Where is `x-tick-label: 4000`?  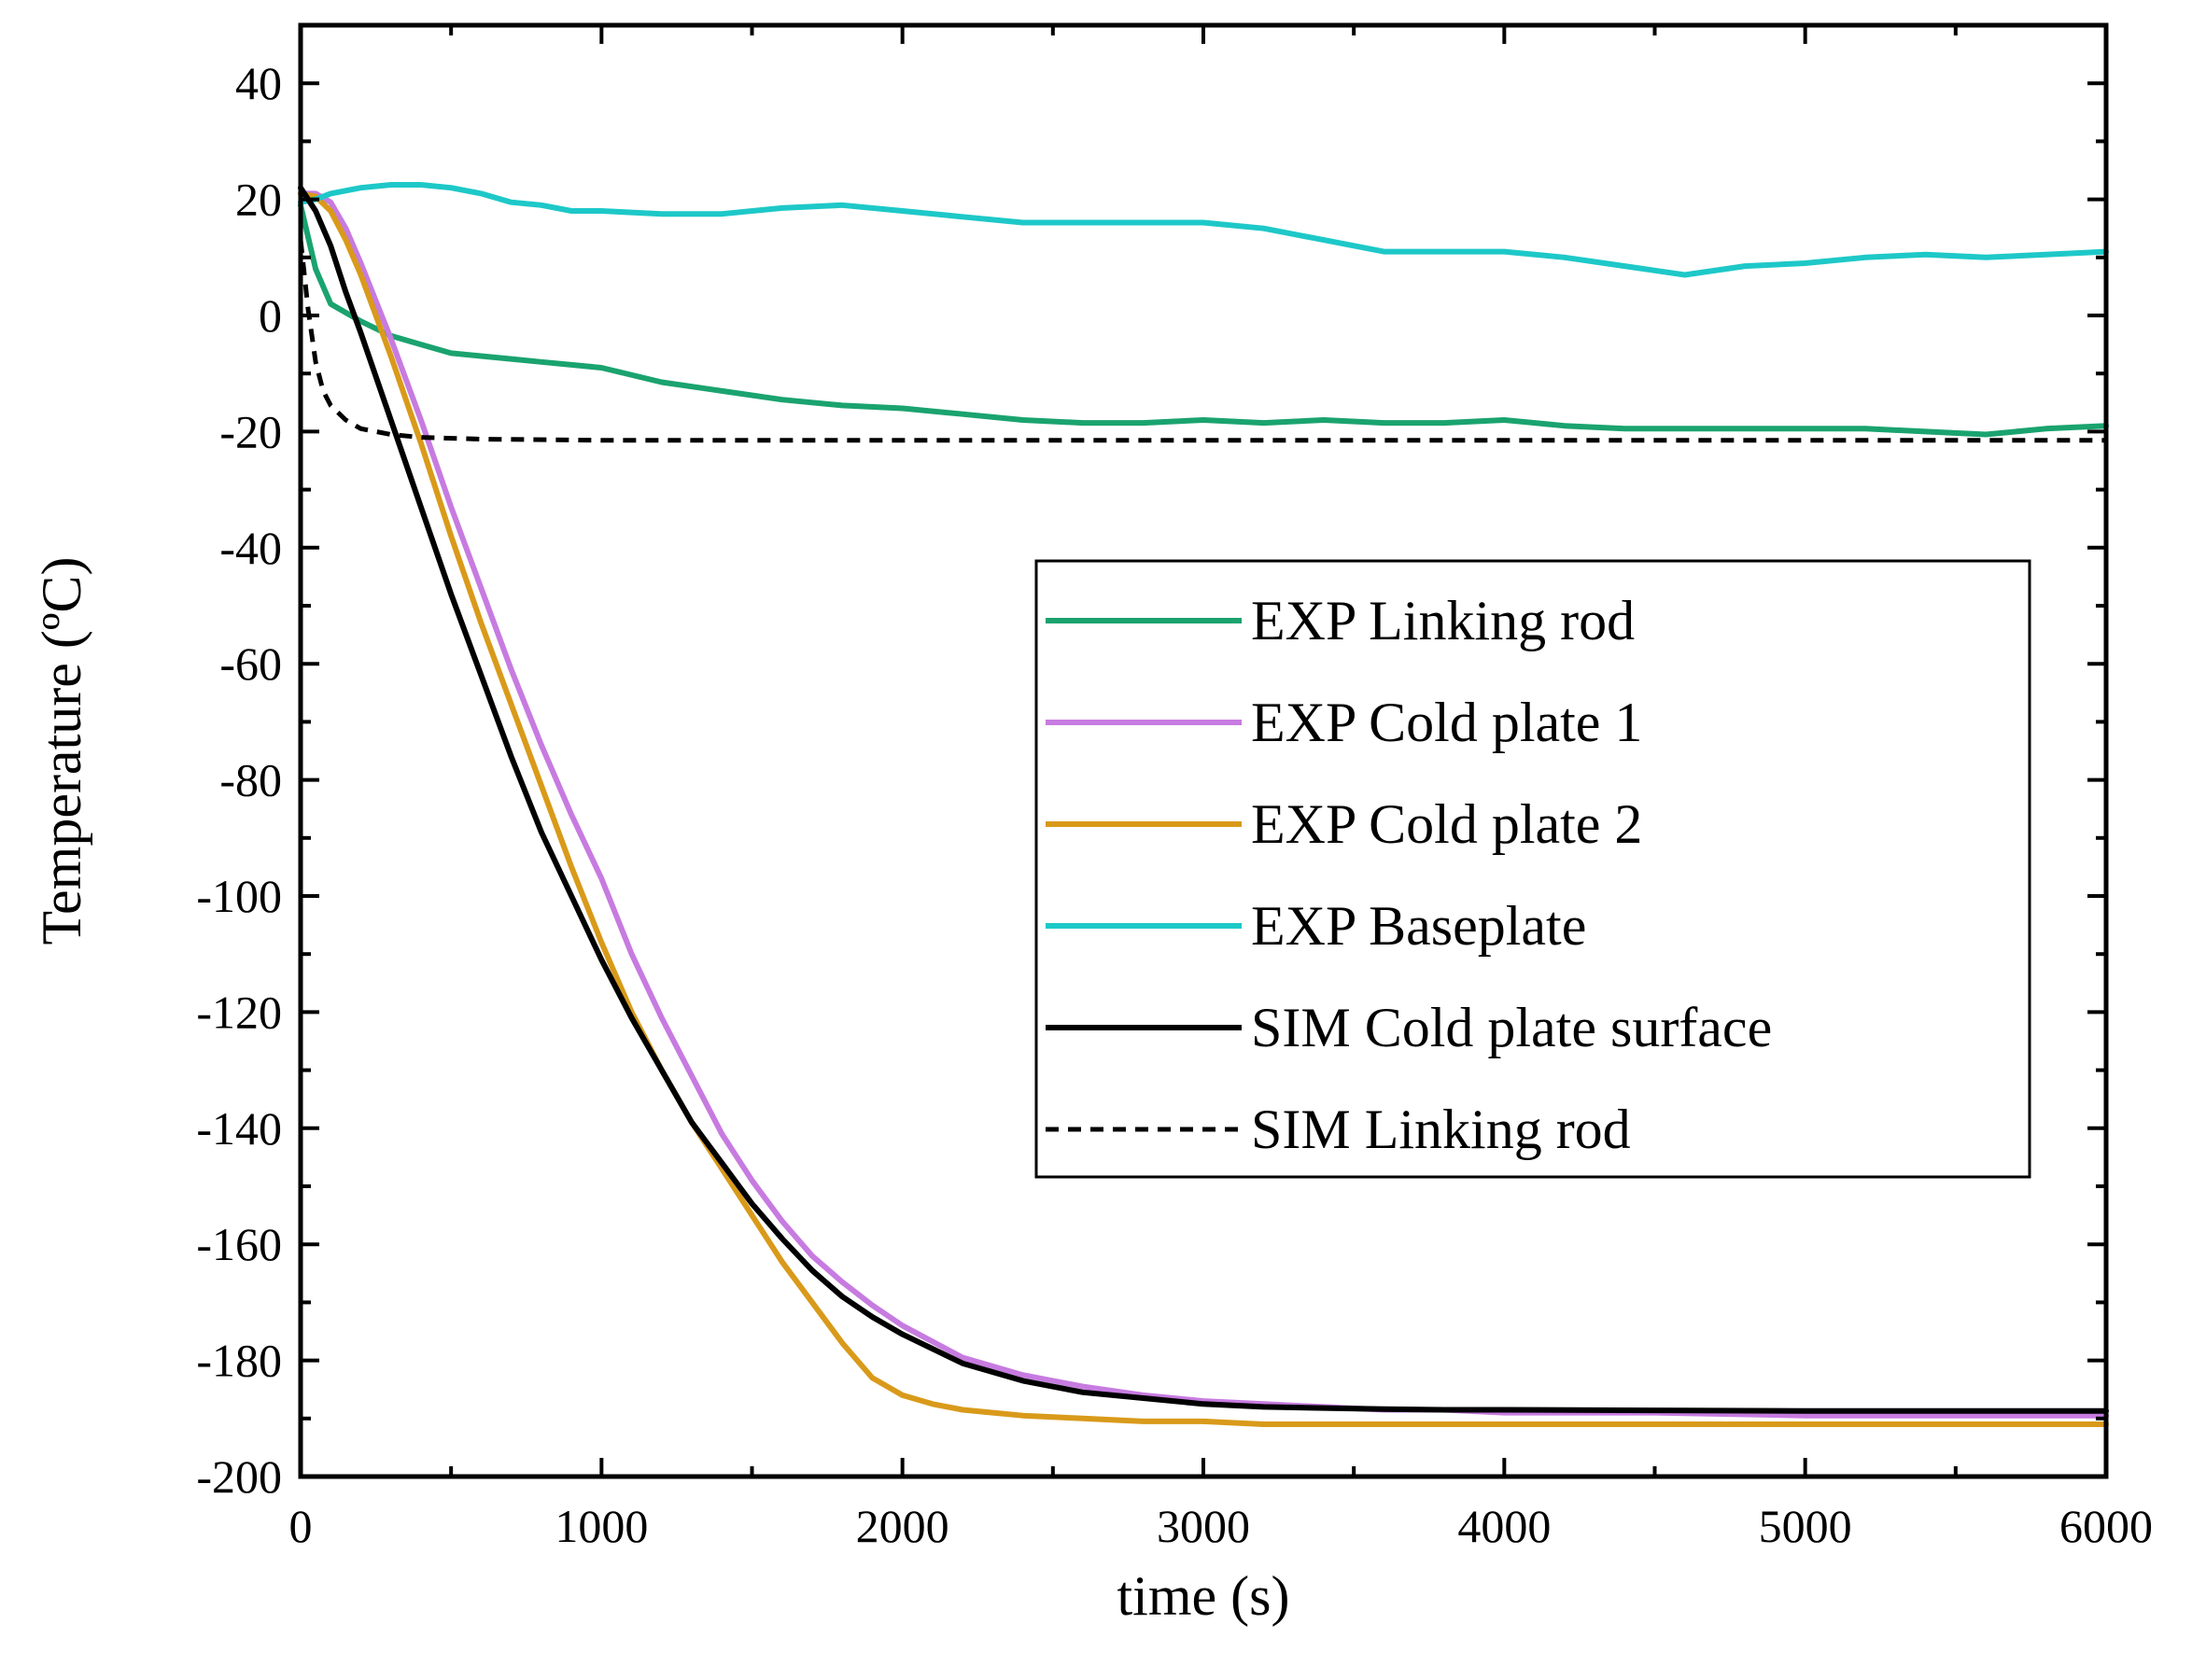 x-tick-label: 4000 is located at coordinates (1504, 1526).